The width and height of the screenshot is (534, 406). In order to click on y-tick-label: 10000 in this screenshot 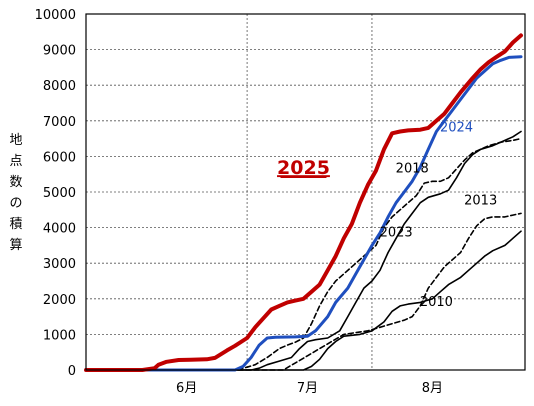, I will do `click(55, 15)`.